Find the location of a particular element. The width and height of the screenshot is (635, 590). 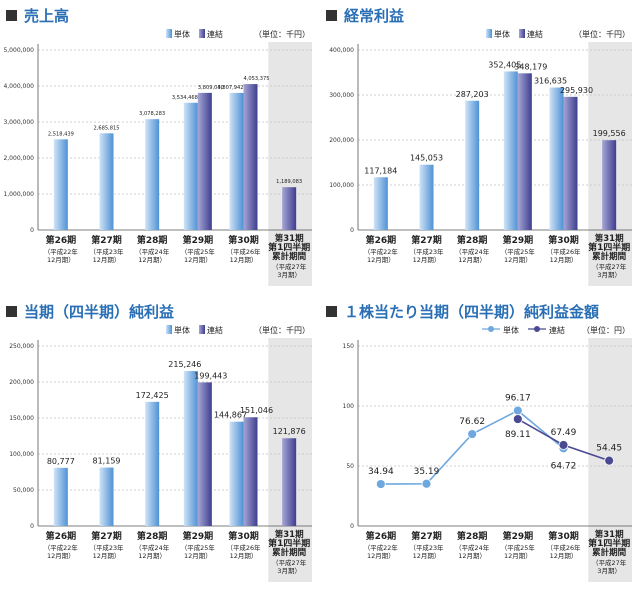

y-tick-label: 300,000 is located at coordinates (341, 95).